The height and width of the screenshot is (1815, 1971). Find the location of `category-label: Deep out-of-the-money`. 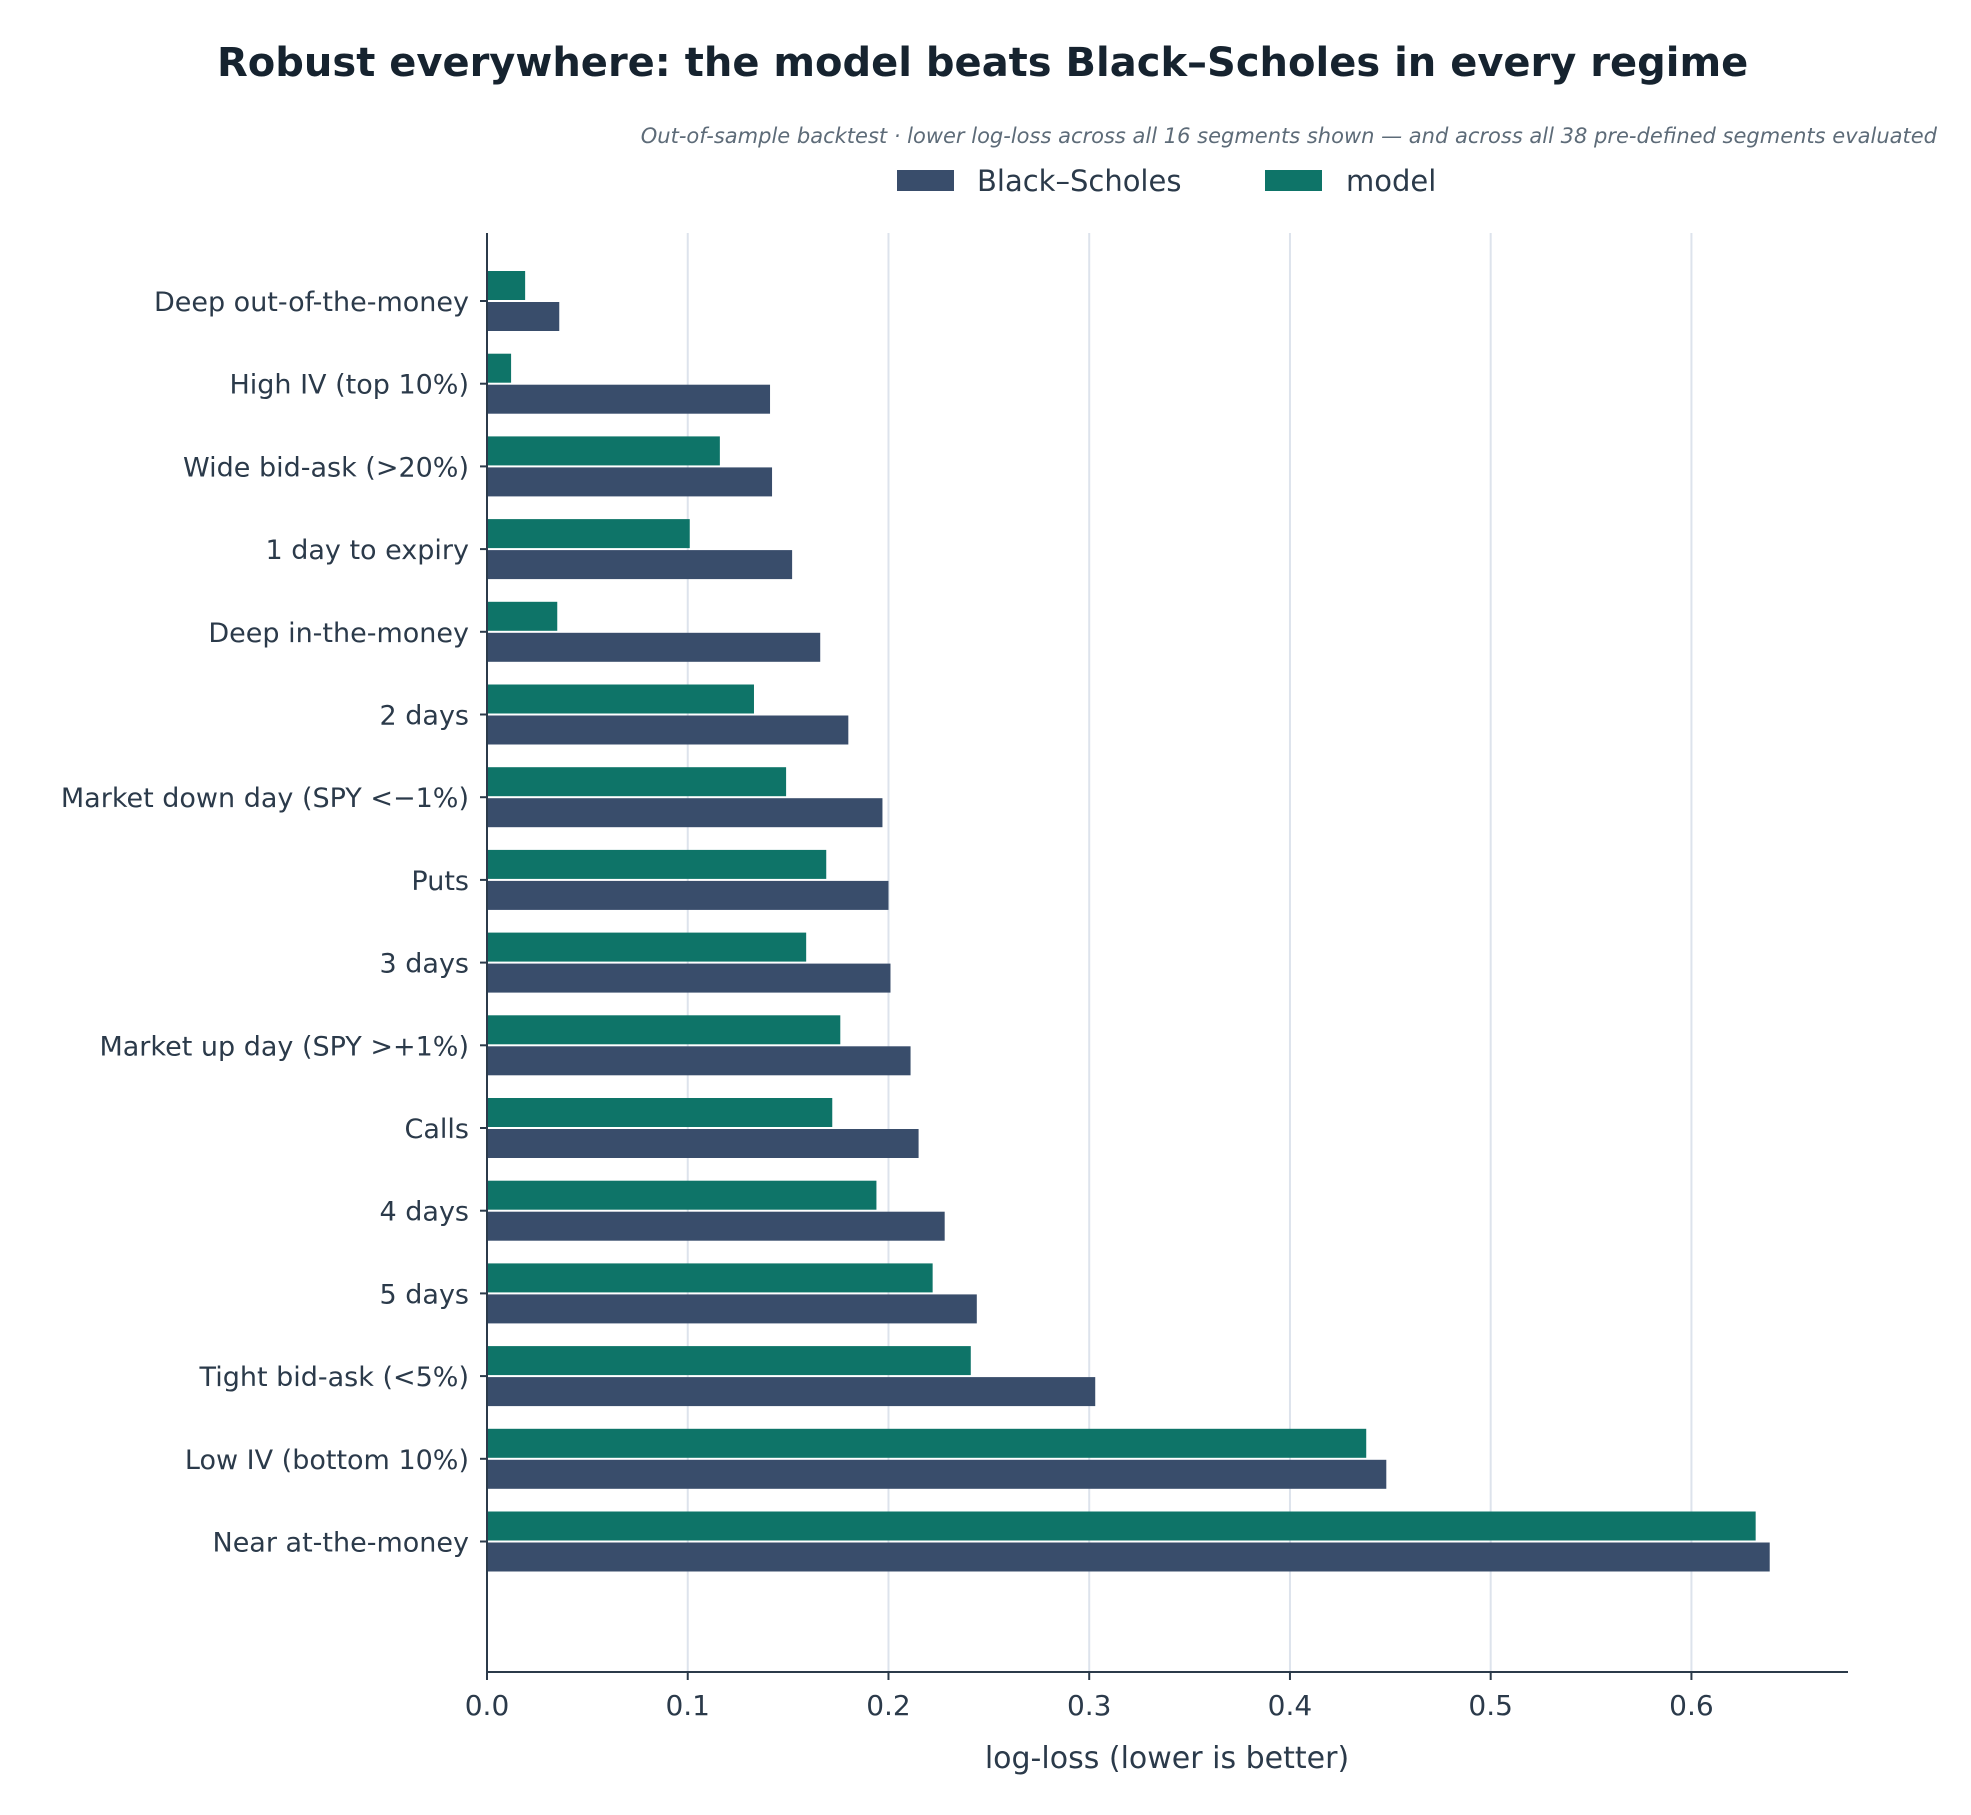

category-label: Deep out-of-the-money is located at coordinates (311, 302).